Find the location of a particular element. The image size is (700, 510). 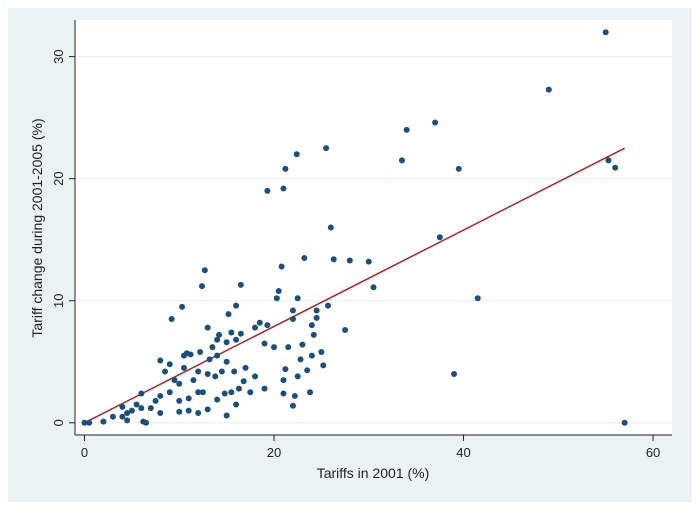

y-tick-label: 20 is located at coordinates (58, 178).